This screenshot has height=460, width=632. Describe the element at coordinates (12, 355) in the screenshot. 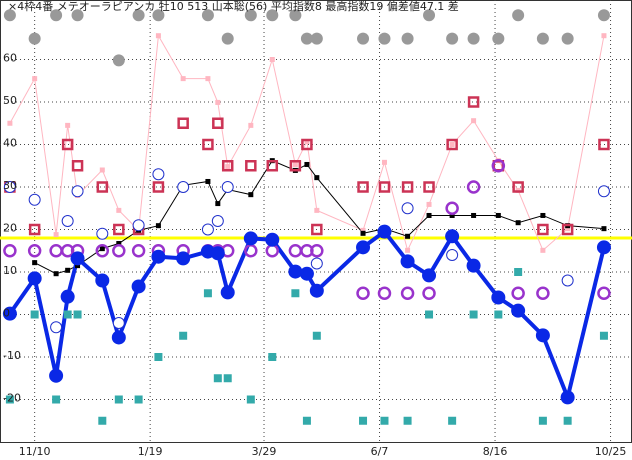

I see `y-tick-label: -10` at that location.